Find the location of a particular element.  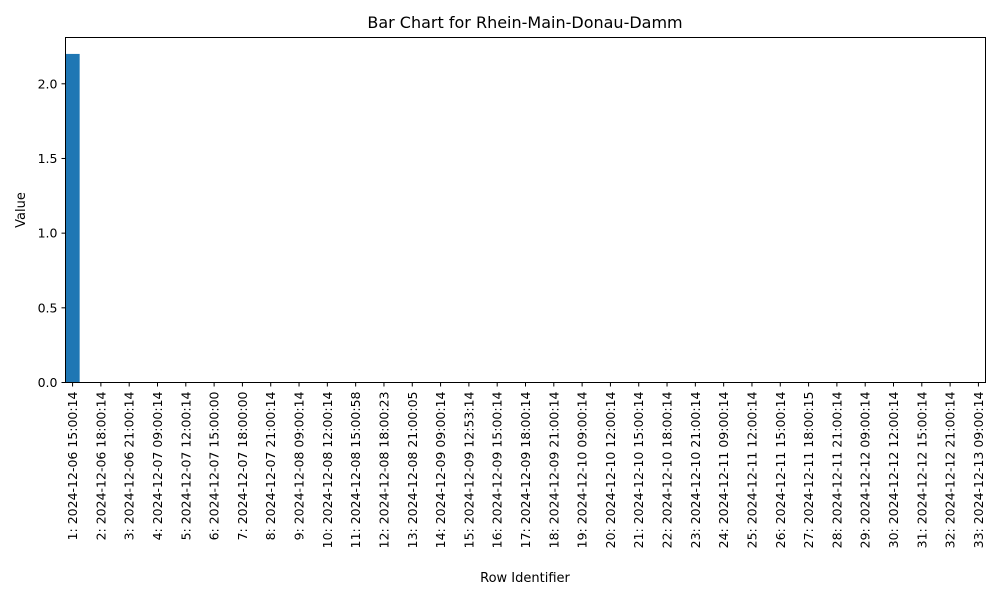

bars-group is located at coordinates (72, 218).